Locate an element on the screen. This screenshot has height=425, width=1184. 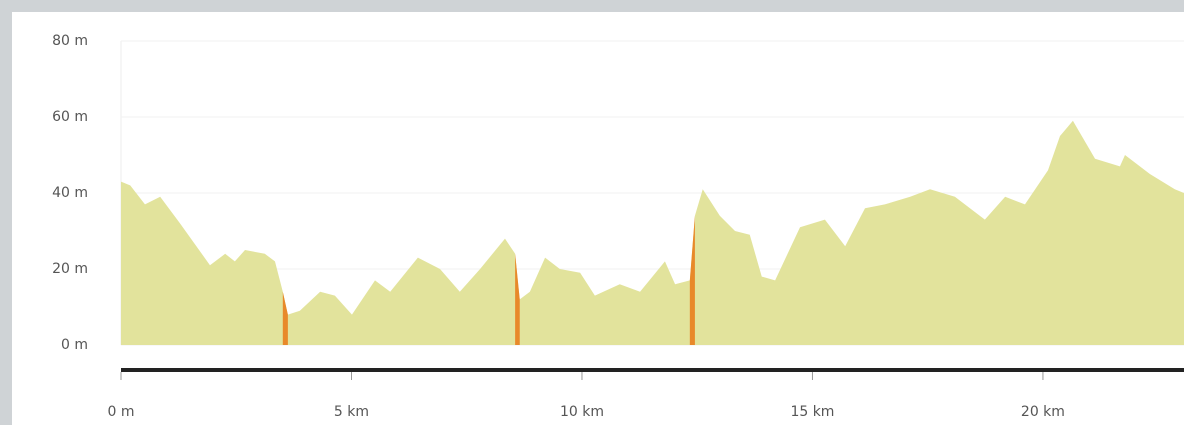
y-tick-label: 80 m is located at coordinates (70, 41).